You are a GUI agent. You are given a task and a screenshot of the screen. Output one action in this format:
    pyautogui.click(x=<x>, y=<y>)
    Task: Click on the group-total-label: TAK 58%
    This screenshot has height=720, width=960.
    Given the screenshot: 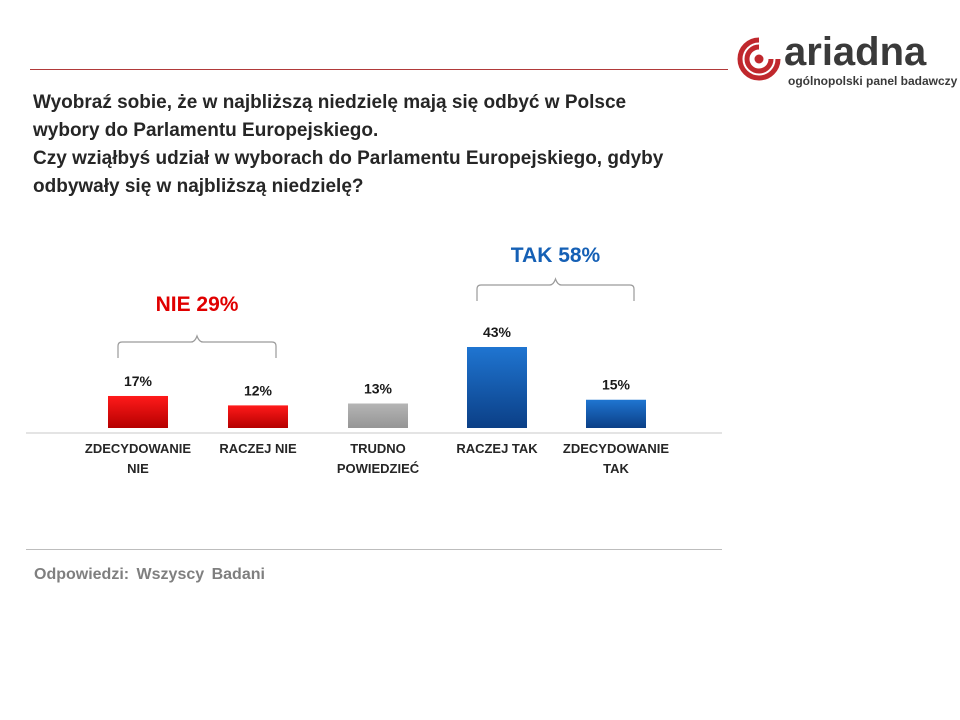 What is the action you would take?
    pyautogui.click(x=556, y=255)
    